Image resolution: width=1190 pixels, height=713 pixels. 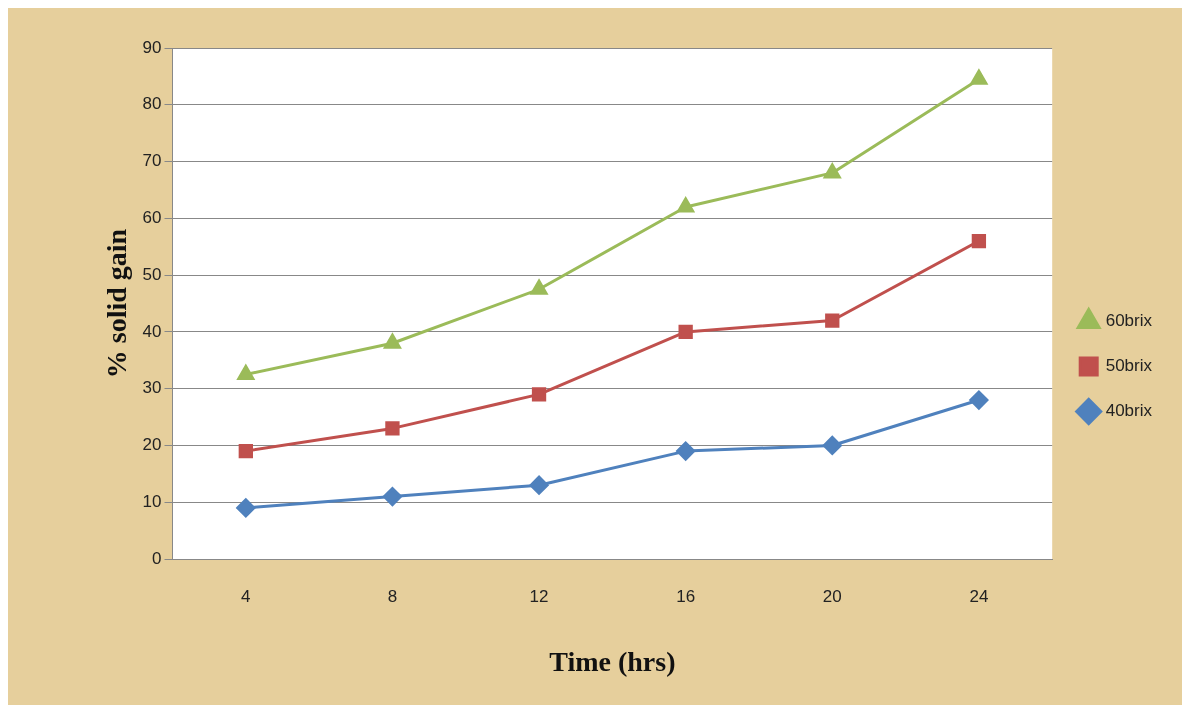 I want to click on y-tick-label: 40, so click(x=152, y=331).